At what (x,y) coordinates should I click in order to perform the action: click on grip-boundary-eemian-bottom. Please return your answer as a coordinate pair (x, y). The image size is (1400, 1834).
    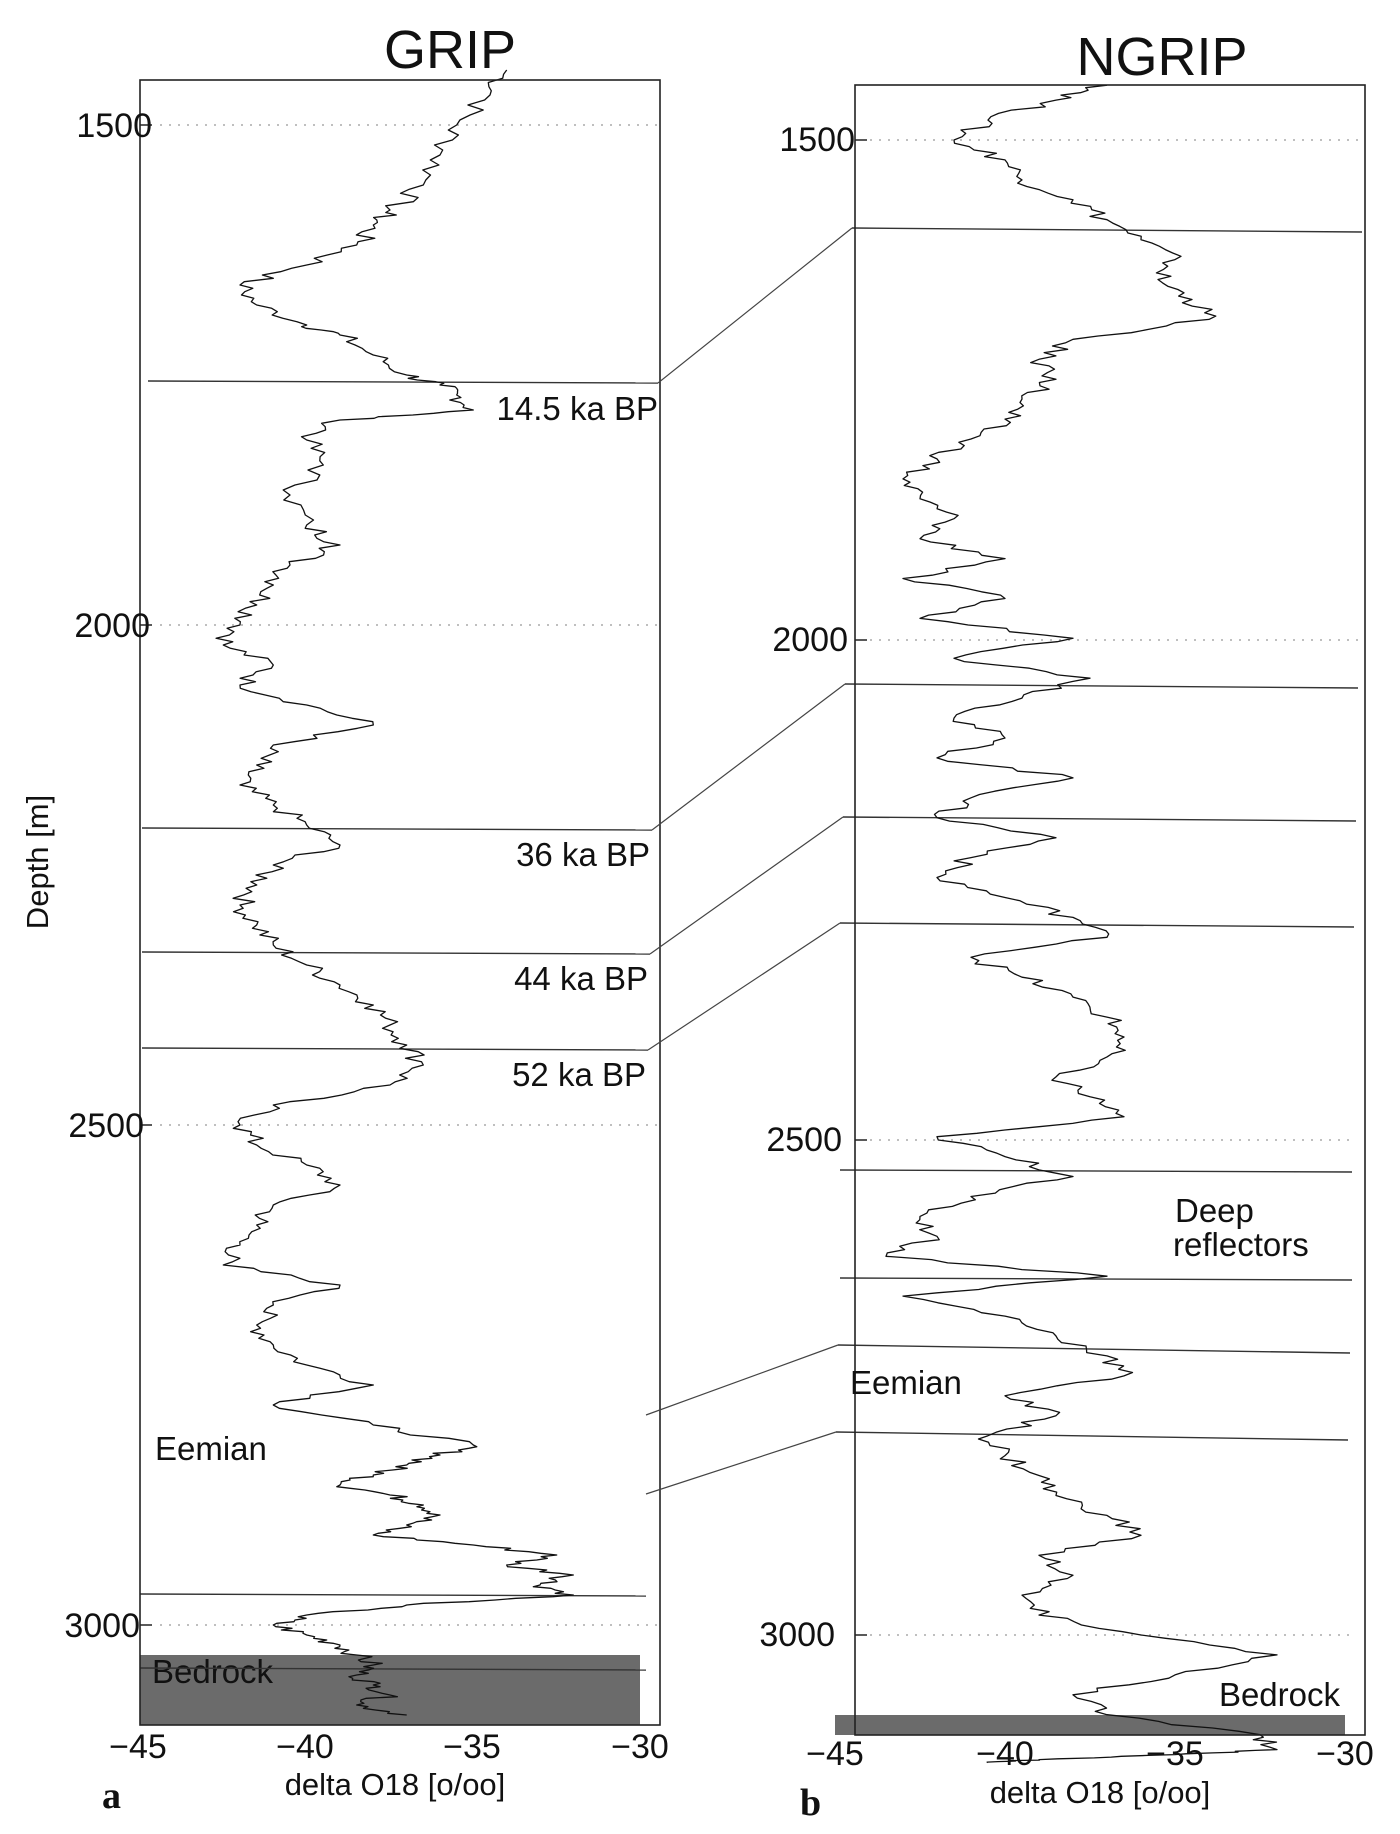
    Looking at the image, I should click on (393, 1669).